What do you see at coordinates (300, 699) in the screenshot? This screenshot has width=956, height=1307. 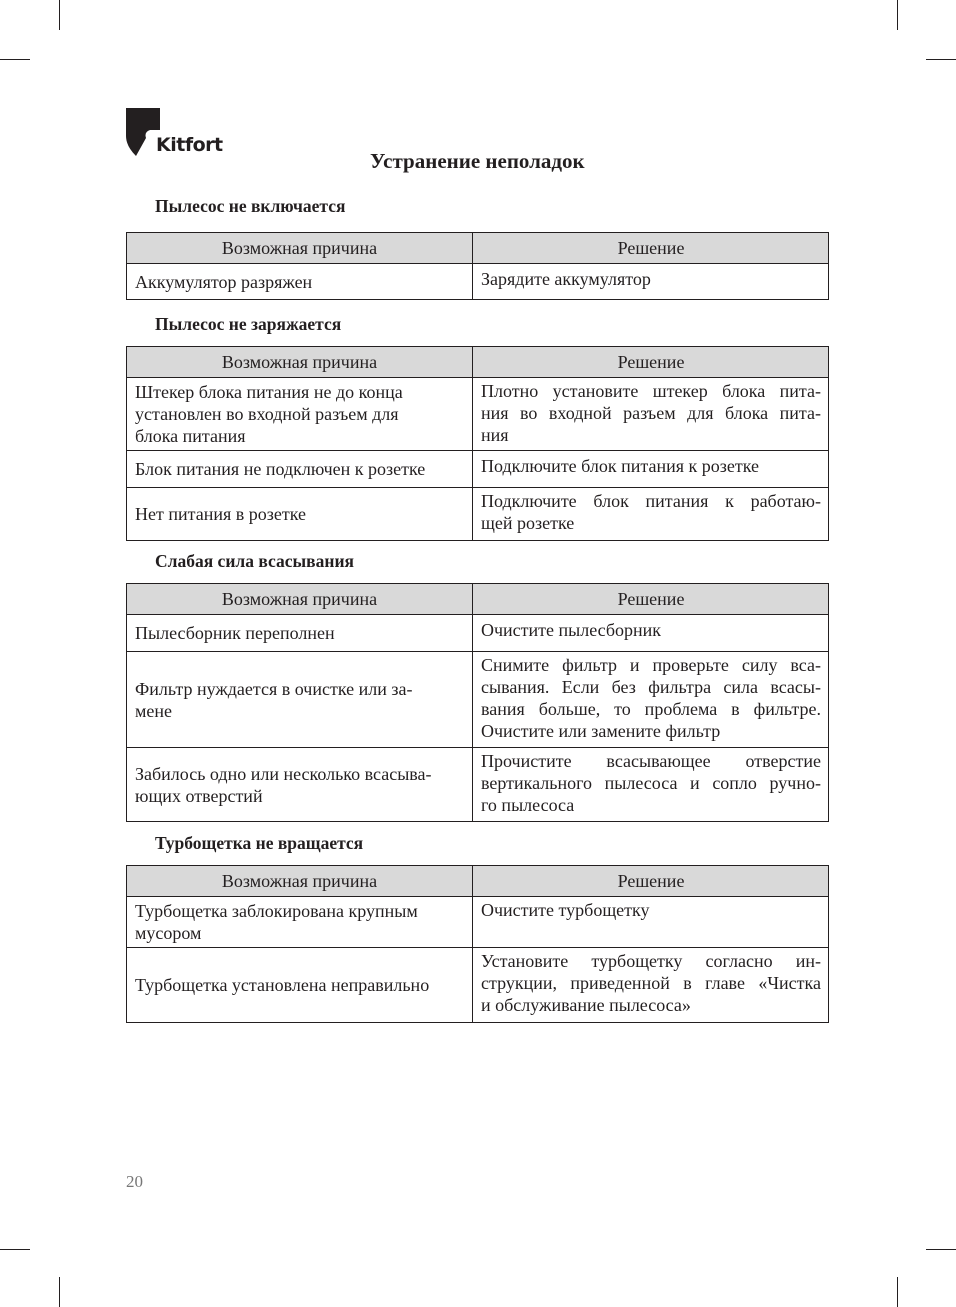 I see `cause-cell: Фильтр нуждается в очистке или за-мене` at bounding box center [300, 699].